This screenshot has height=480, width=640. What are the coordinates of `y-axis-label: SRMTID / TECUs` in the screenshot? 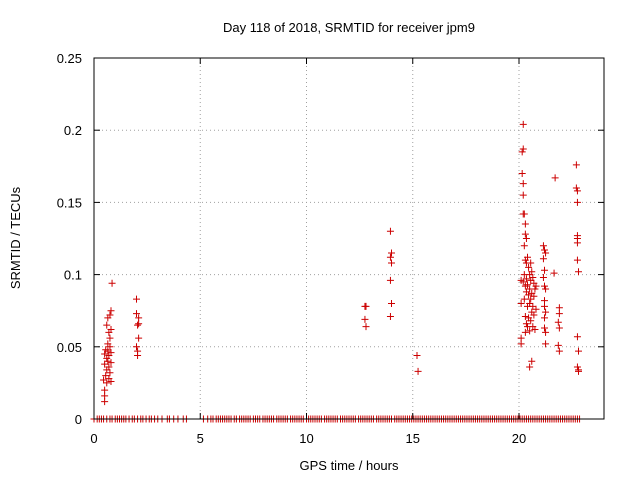 It's located at (15, 237).